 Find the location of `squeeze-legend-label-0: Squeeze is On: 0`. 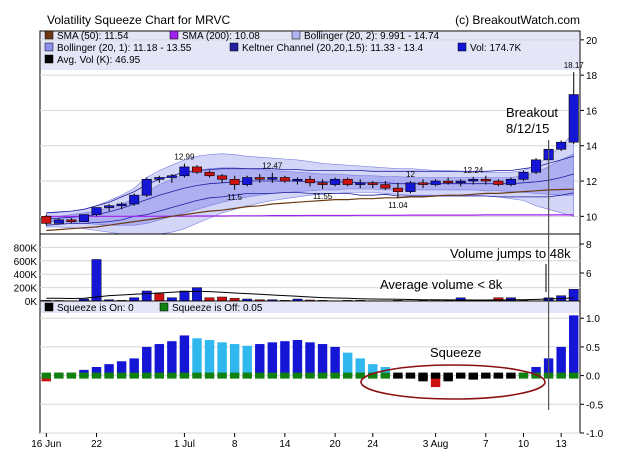

squeeze-legend-label-0: Squeeze is On: 0 is located at coordinates (95, 308).